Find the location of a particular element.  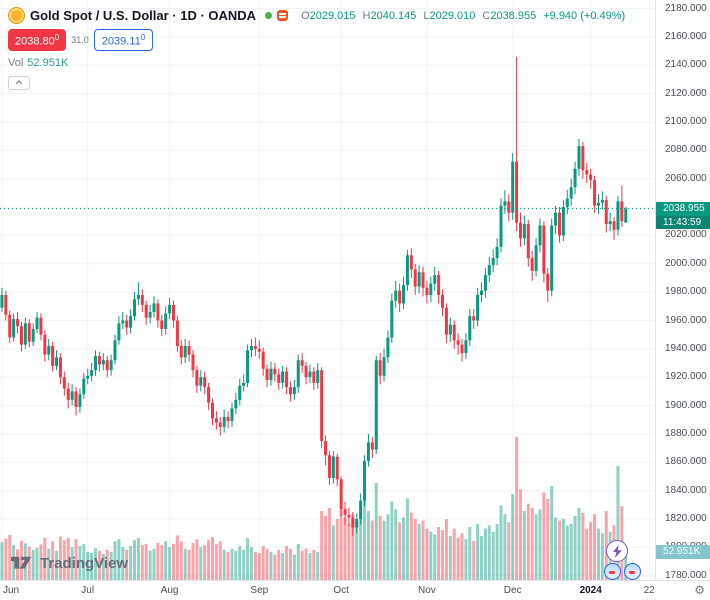

price-axis-label: 1820.000 is located at coordinates (686, 518).